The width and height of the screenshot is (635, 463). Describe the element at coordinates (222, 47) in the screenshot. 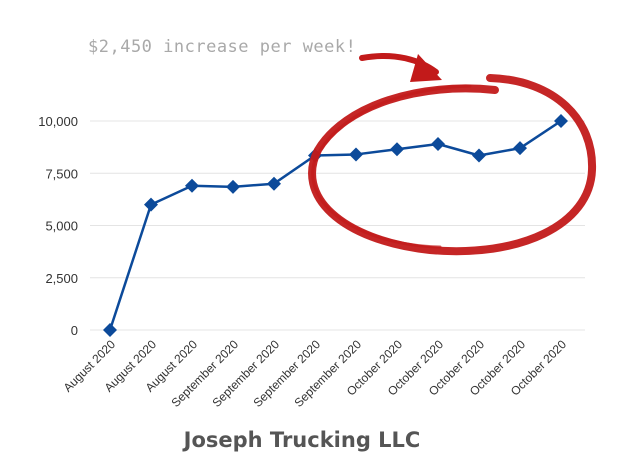

I see `annotation-text: $2,450 increase per week!` at that location.